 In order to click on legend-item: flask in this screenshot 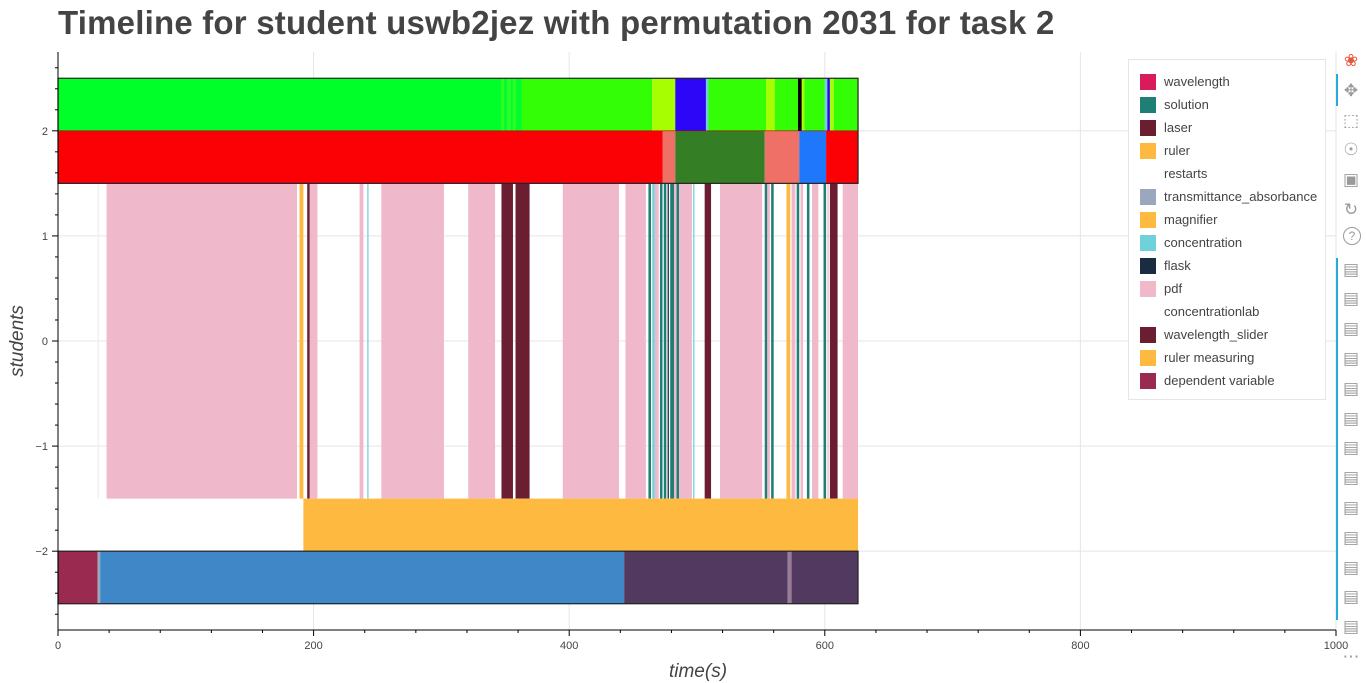, I will do `click(1165, 265)`.